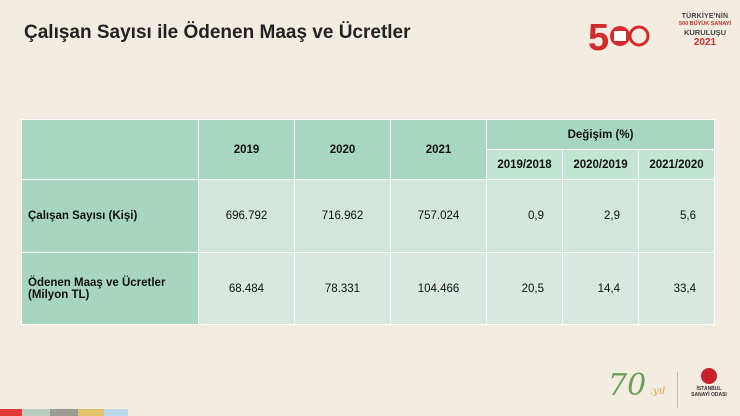 The width and height of the screenshot is (740, 416). I want to click on table-cell: 696.792, so click(246, 216).